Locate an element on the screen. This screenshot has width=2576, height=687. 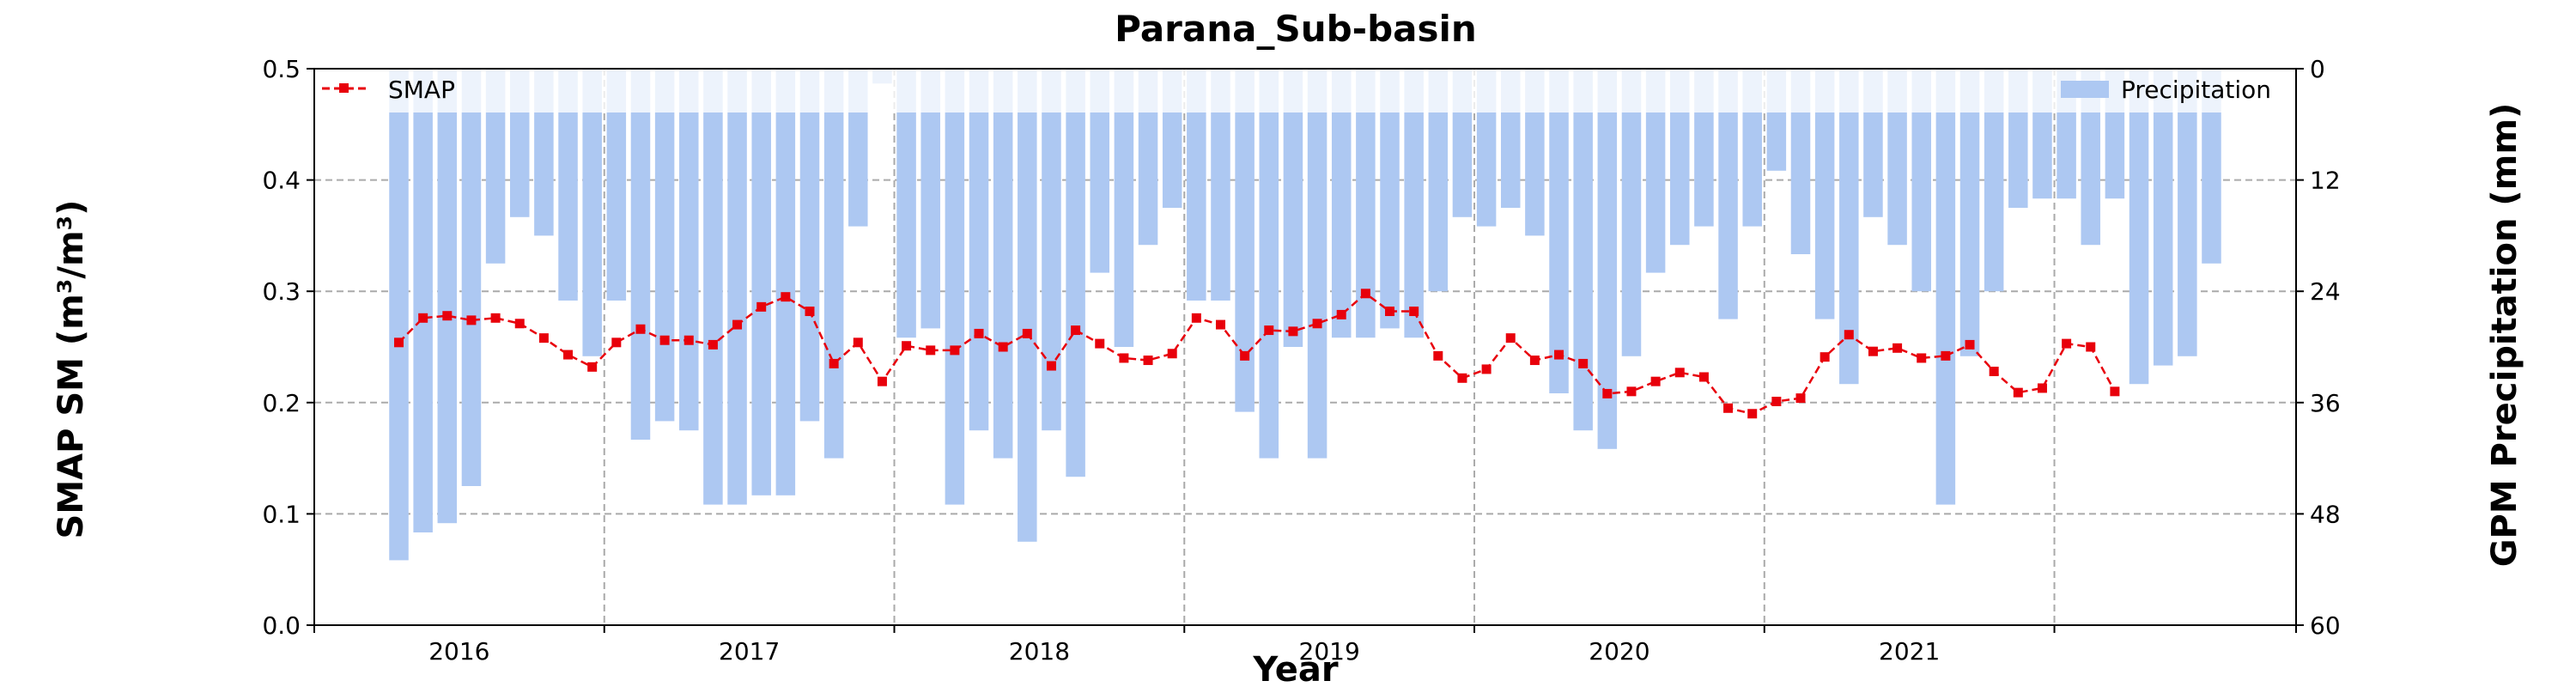
legend-smap: SMAP is located at coordinates (388, 90).